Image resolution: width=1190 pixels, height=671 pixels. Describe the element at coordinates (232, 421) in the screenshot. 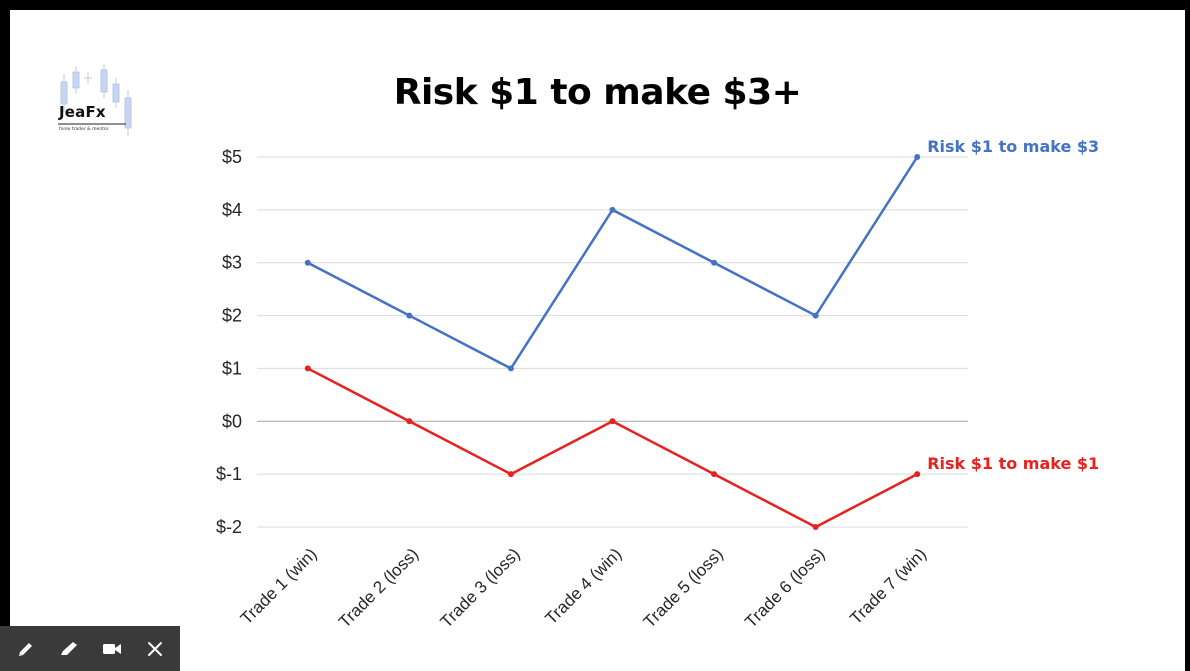

I see `y-tick-label: $0` at that location.